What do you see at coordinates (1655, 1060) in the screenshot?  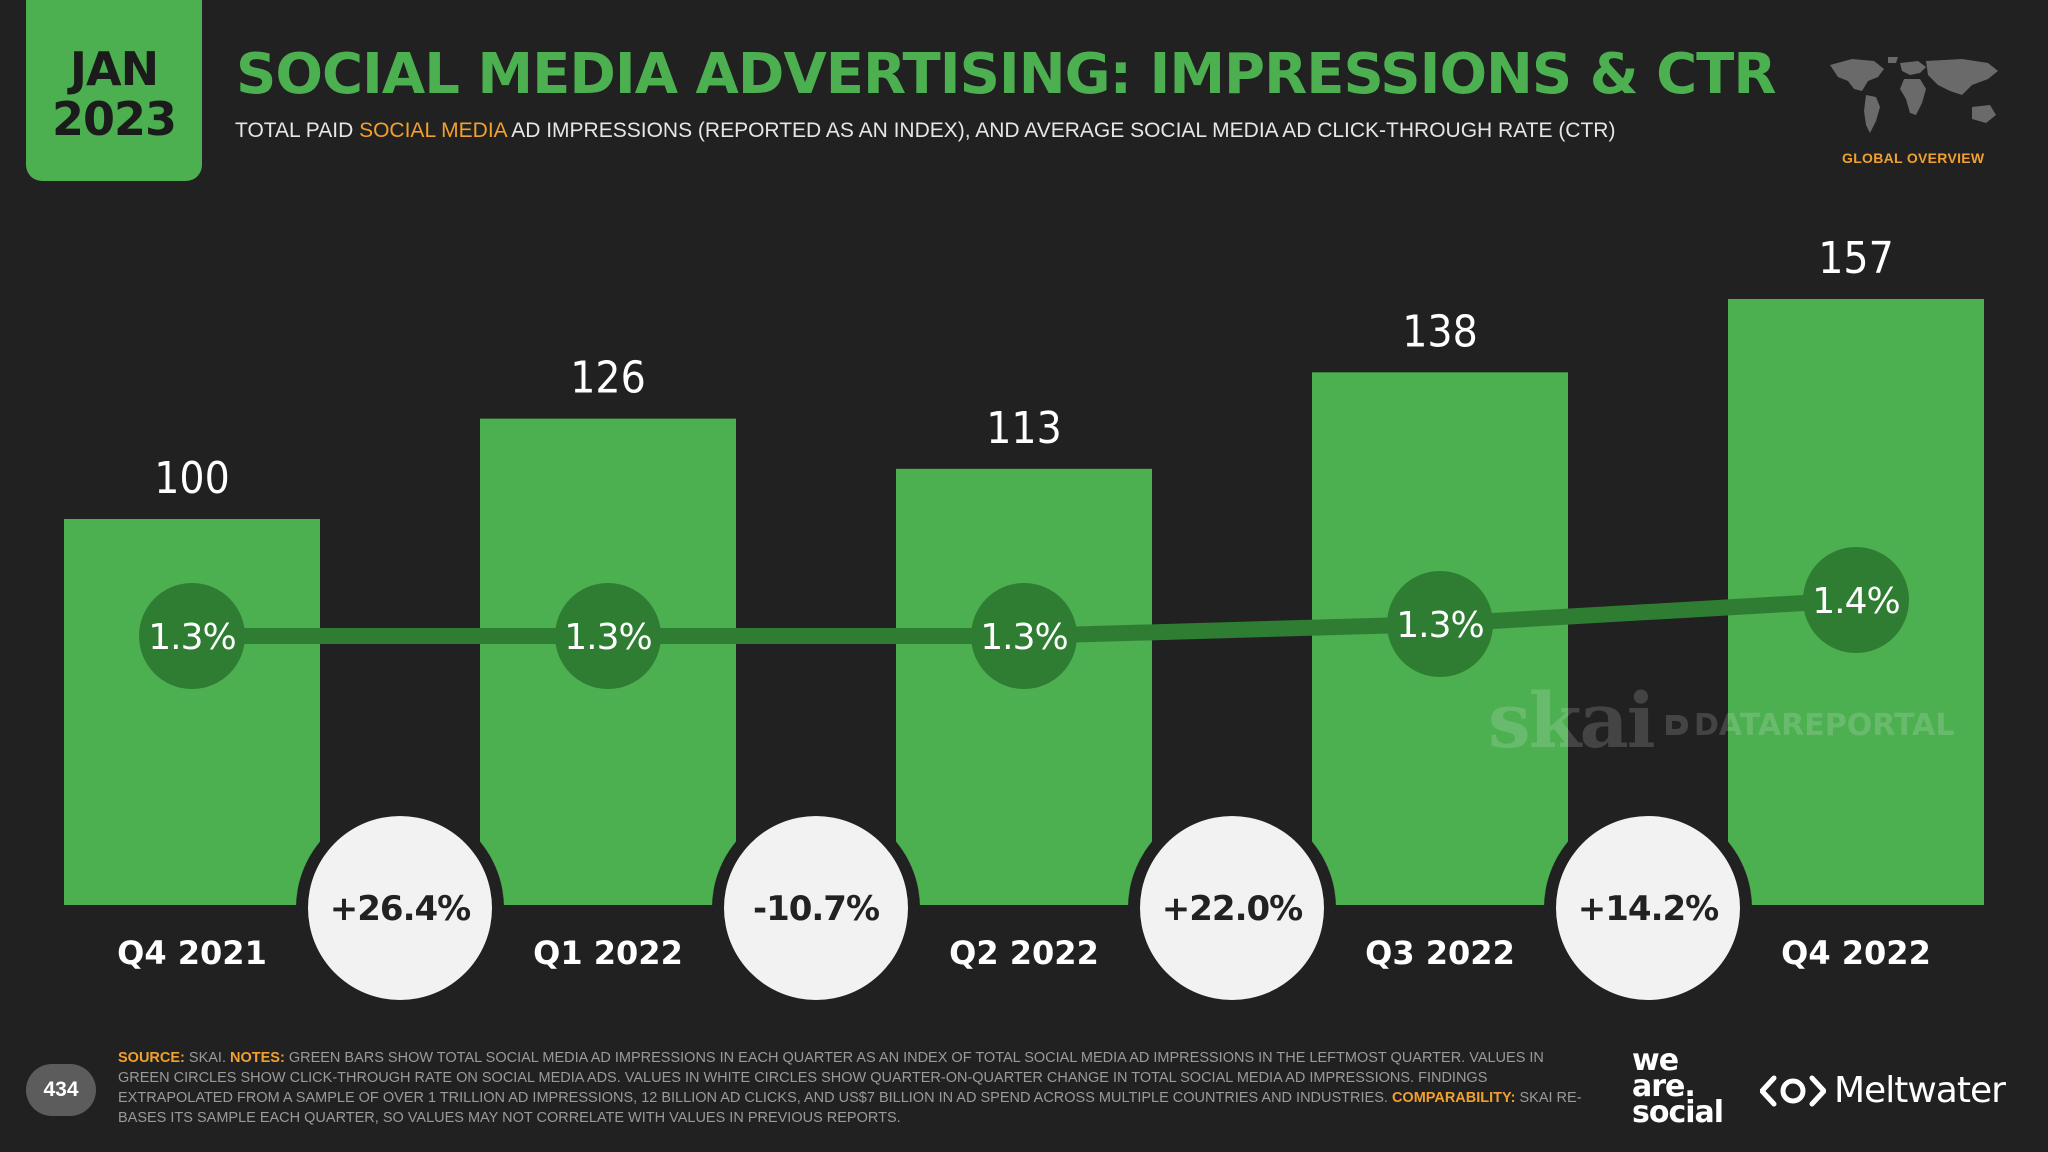 I see `brand-we: we` at bounding box center [1655, 1060].